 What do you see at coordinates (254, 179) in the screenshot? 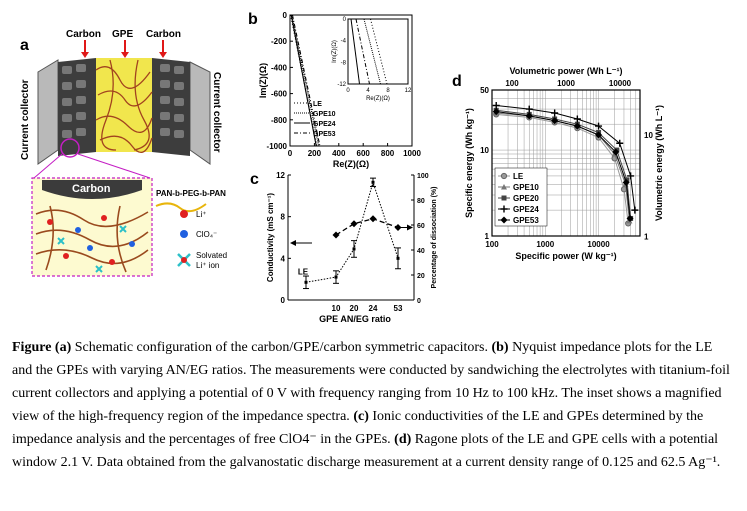
I see `panel-c-letter: c` at bounding box center [254, 179].